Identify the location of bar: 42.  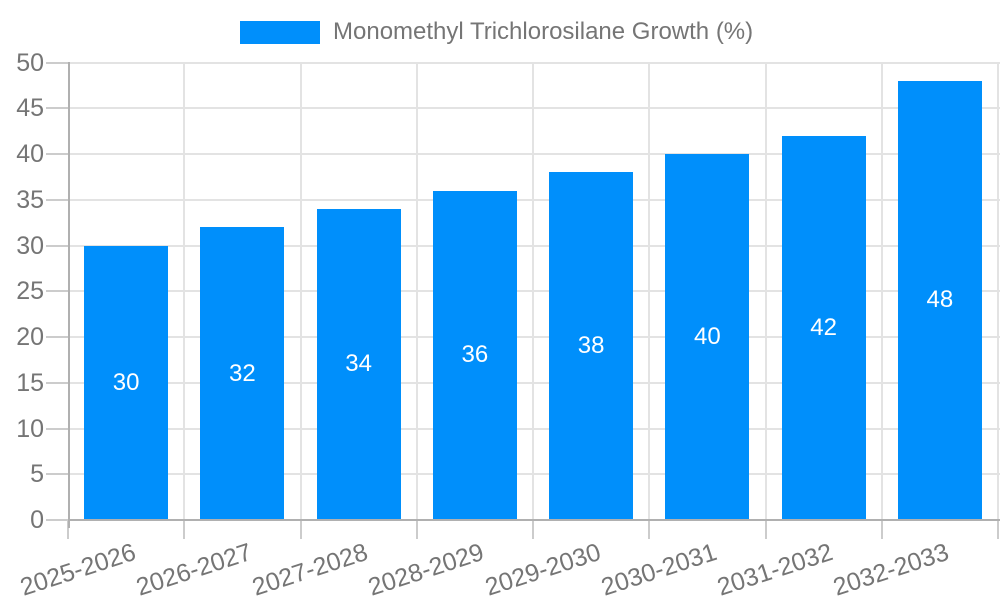
(823, 327).